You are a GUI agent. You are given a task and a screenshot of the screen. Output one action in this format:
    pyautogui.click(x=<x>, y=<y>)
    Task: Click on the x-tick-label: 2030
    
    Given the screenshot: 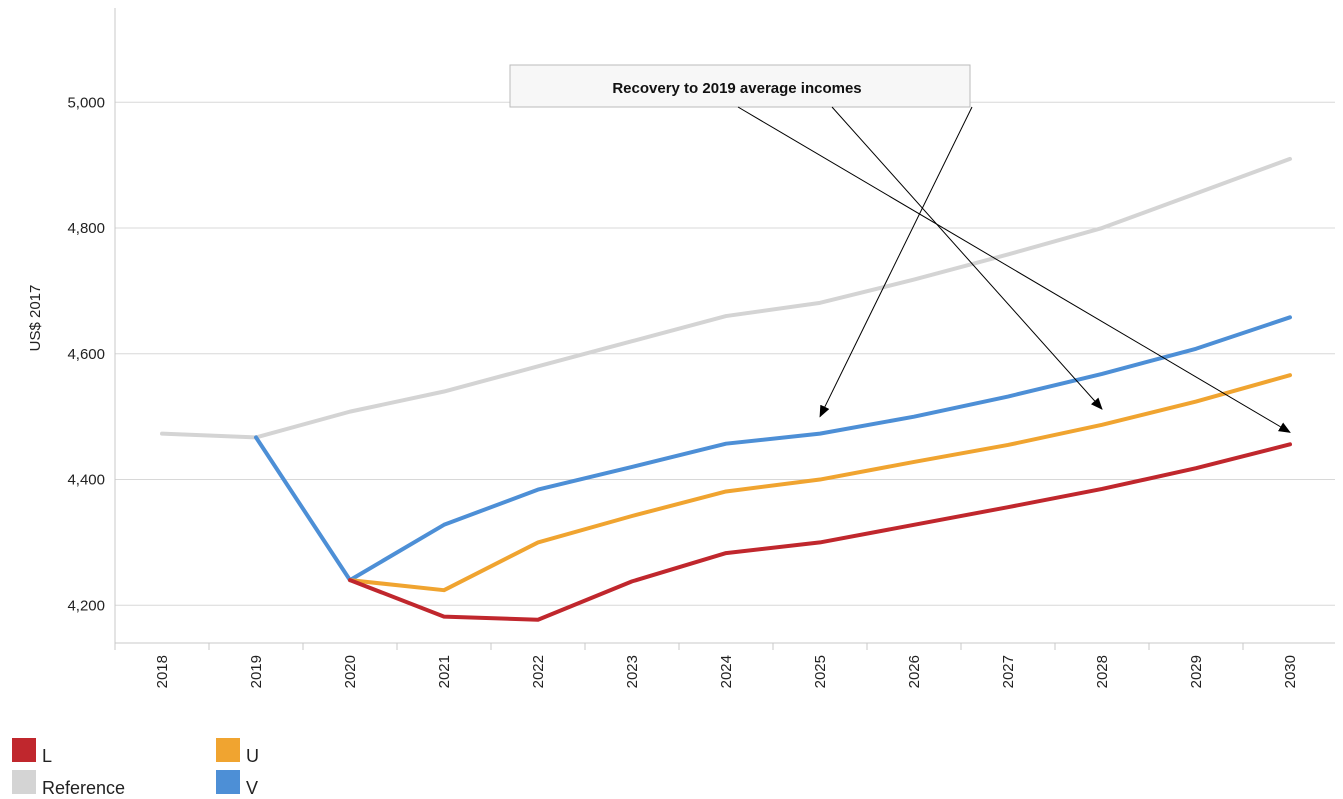 What is the action you would take?
    pyautogui.click(x=1290, y=671)
    